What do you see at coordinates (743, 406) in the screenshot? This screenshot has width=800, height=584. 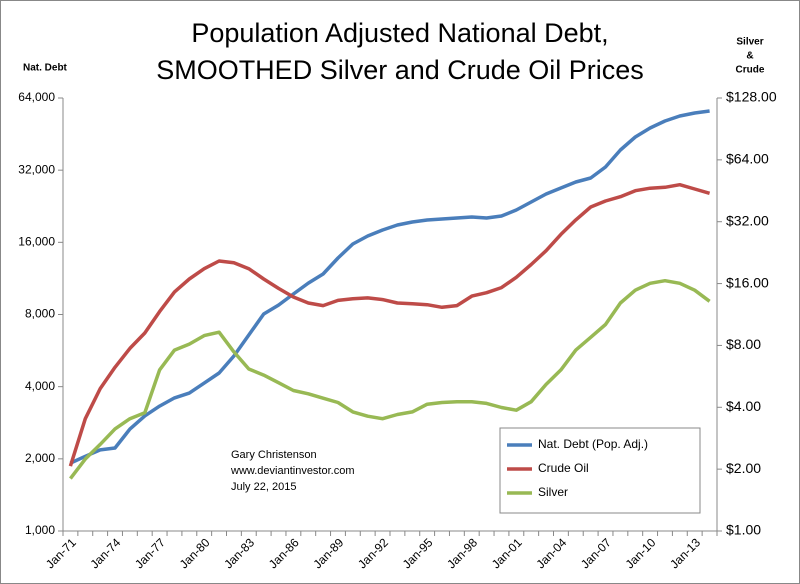 I see `y2-tick-label: $4.00` at bounding box center [743, 406].